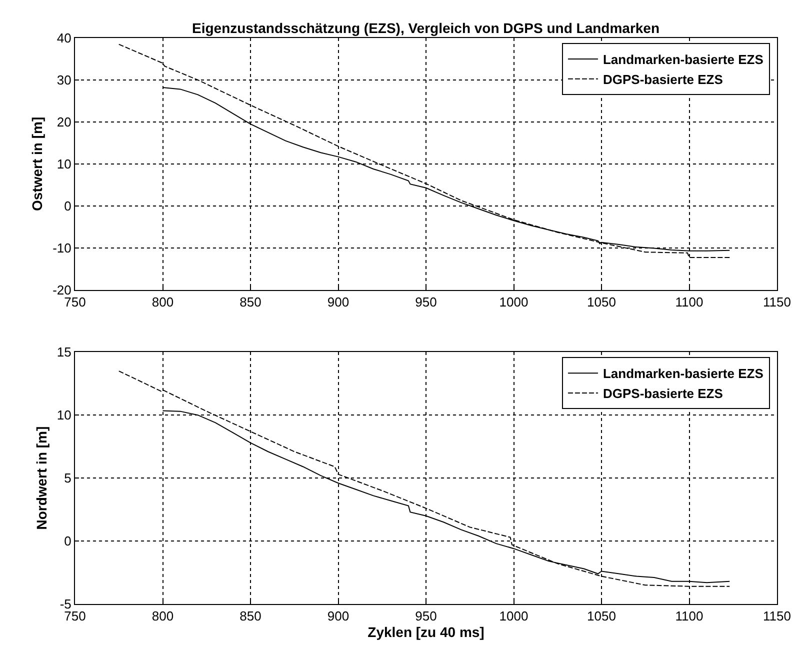  I want to click on x-axis-title: Zyklen [zu 40 ms], so click(426, 632).